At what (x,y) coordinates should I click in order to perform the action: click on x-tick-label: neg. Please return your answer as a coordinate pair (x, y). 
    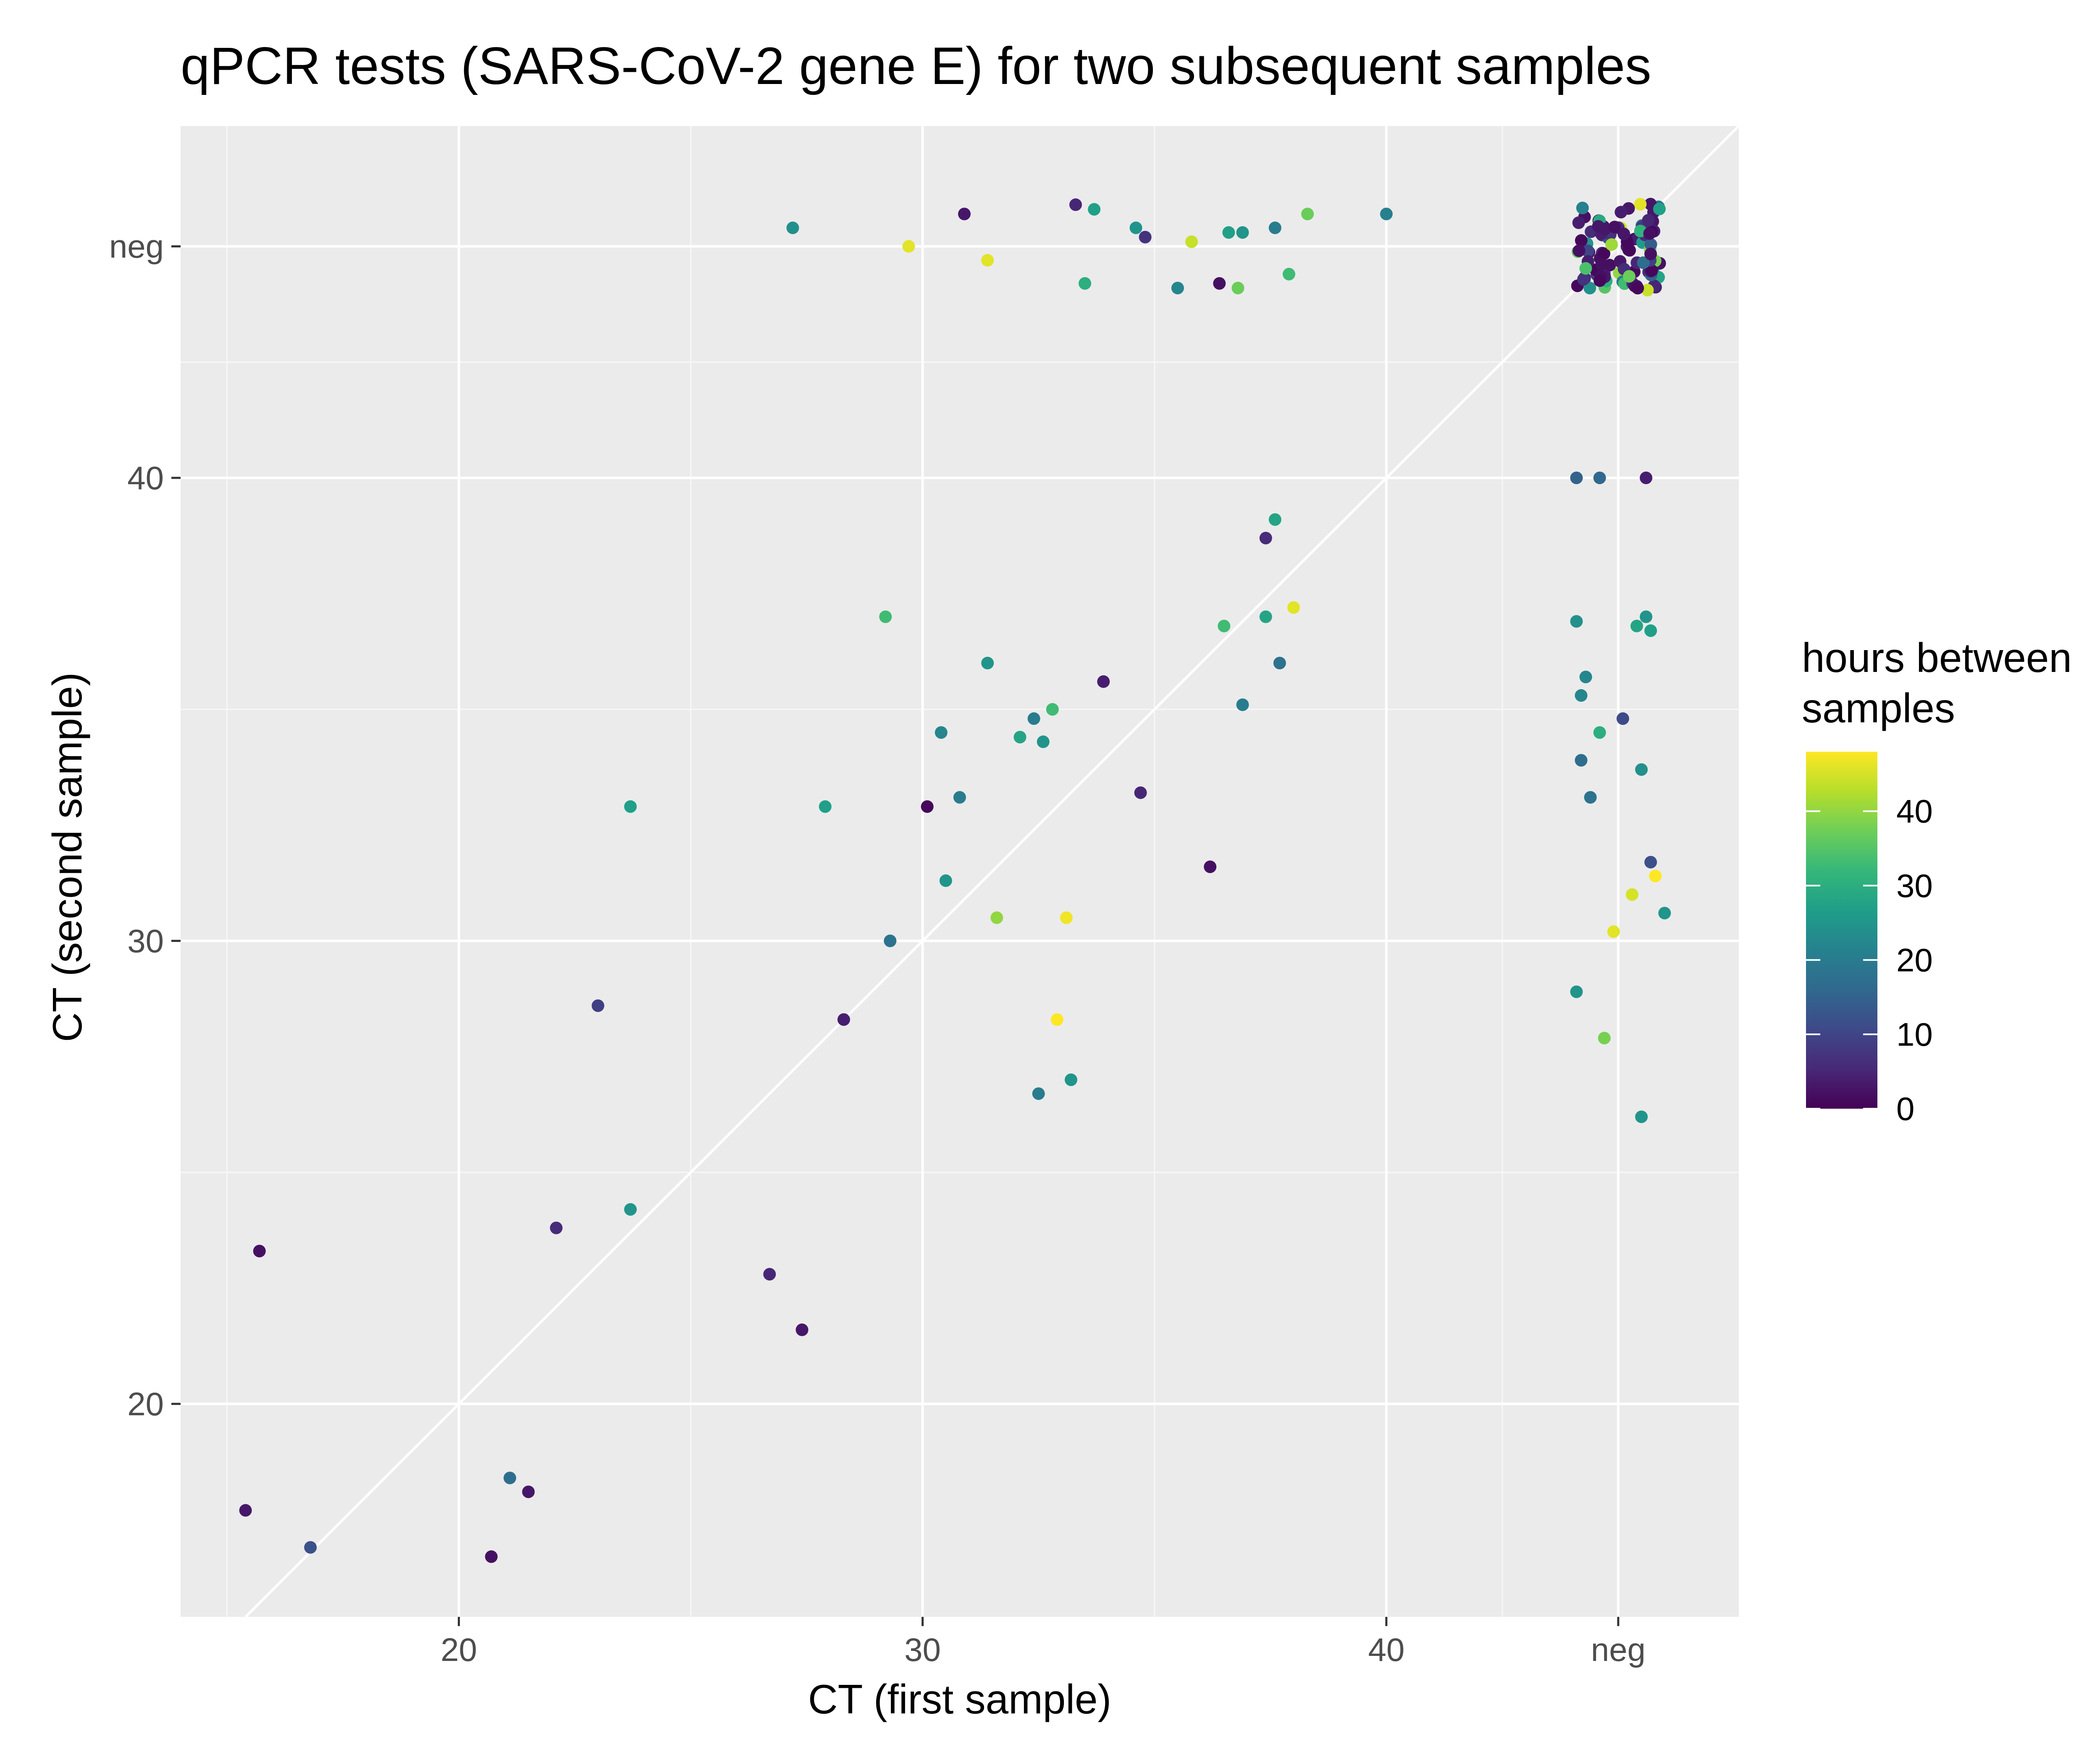
    Looking at the image, I should click on (1618, 1649).